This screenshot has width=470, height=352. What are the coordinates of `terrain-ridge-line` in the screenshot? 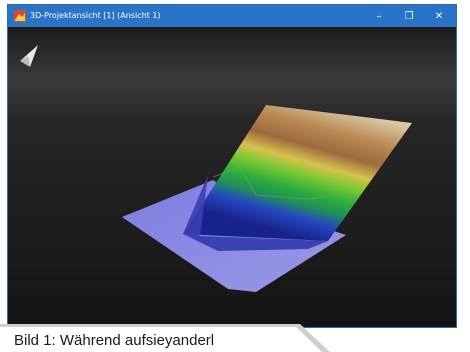 It's located at (275, 183).